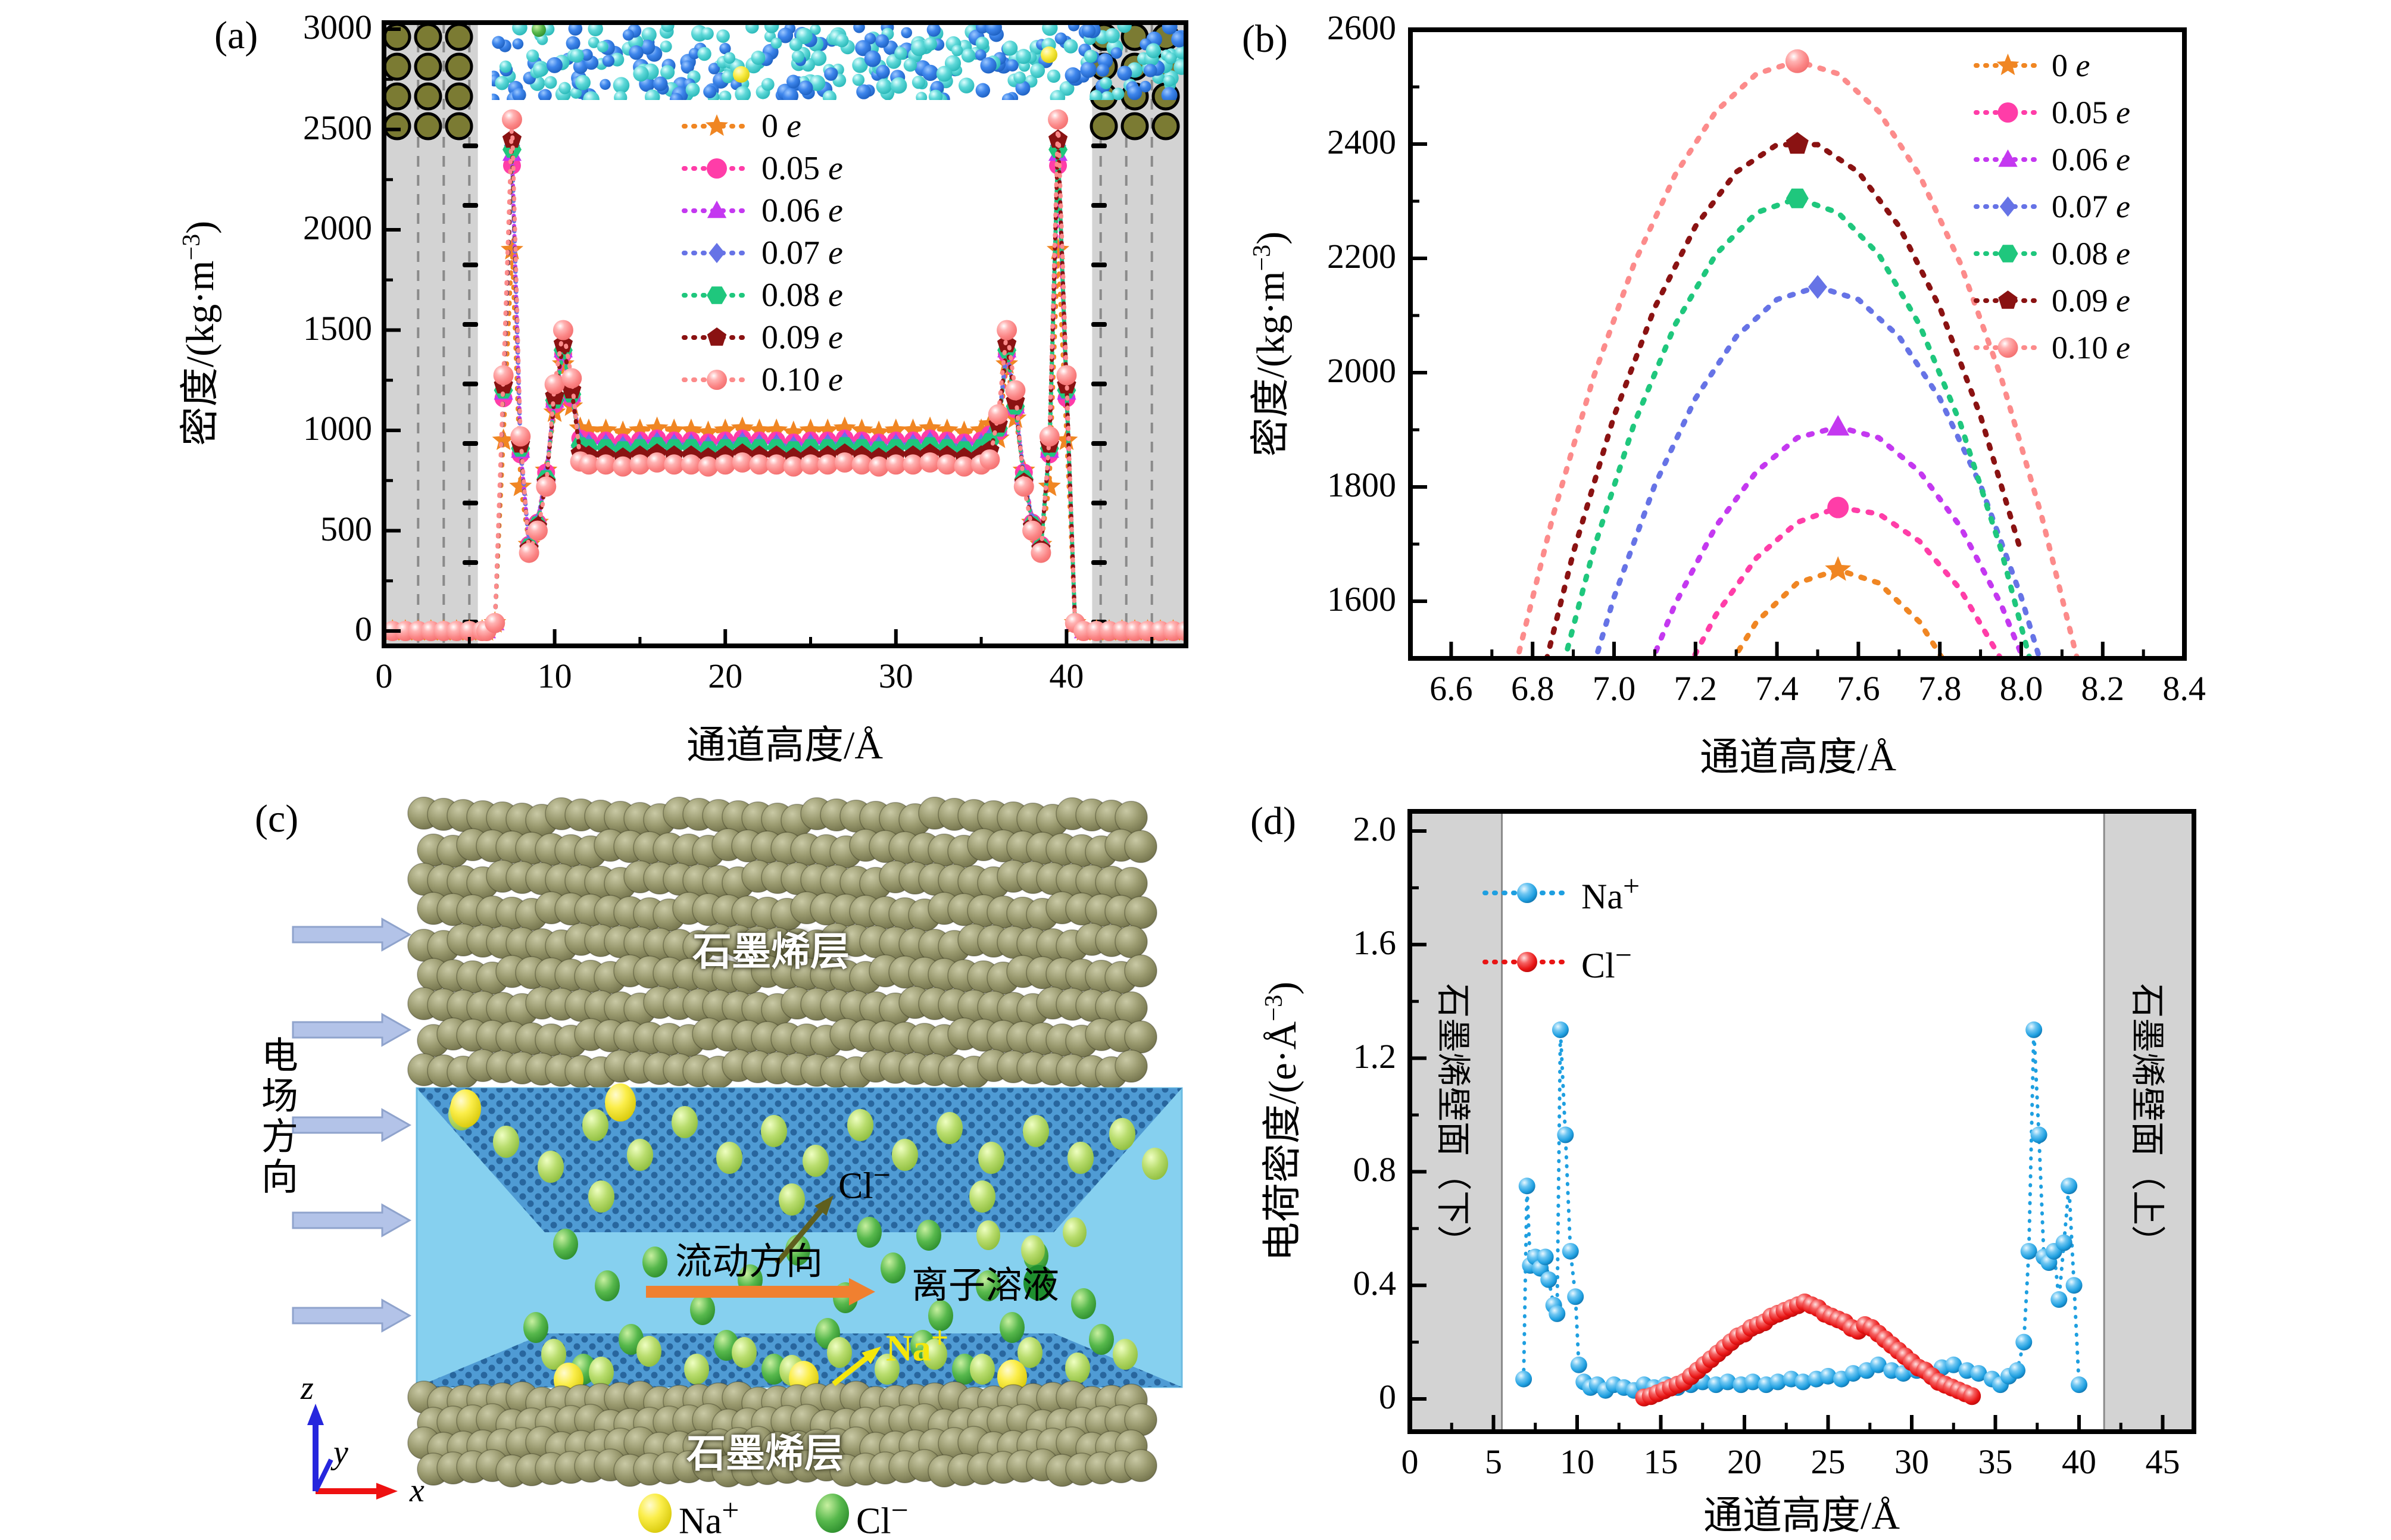 The image size is (2391, 1540). What do you see at coordinates (1532, 688) in the screenshot?
I see `b-x-tick: 6.8` at bounding box center [1532, 688].